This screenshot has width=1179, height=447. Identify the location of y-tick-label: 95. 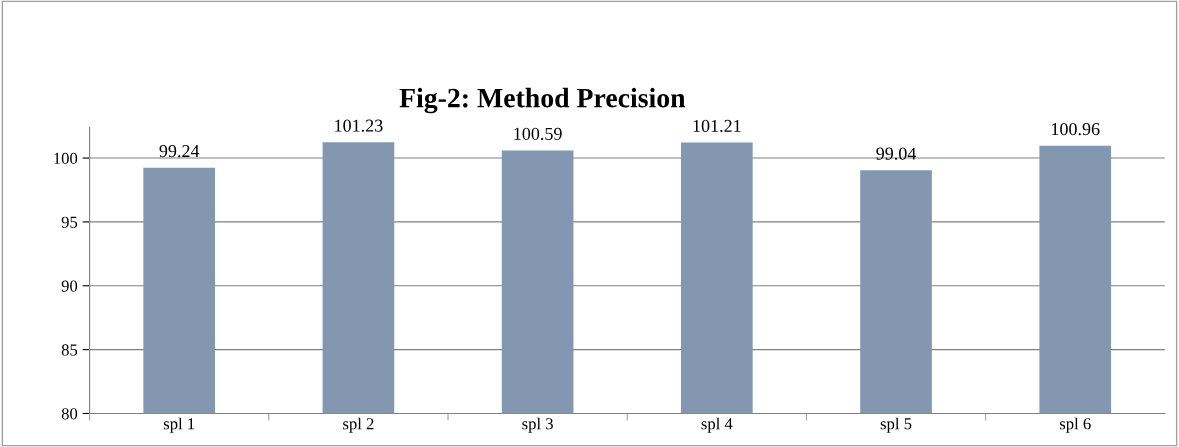
(69, 222).